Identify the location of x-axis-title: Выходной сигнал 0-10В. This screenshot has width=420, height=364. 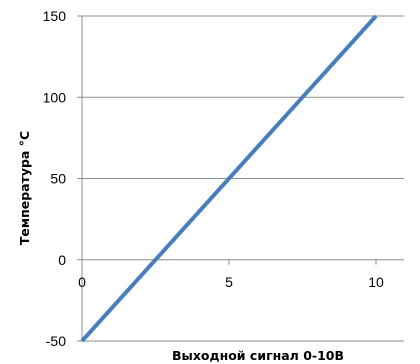
(258, 355).